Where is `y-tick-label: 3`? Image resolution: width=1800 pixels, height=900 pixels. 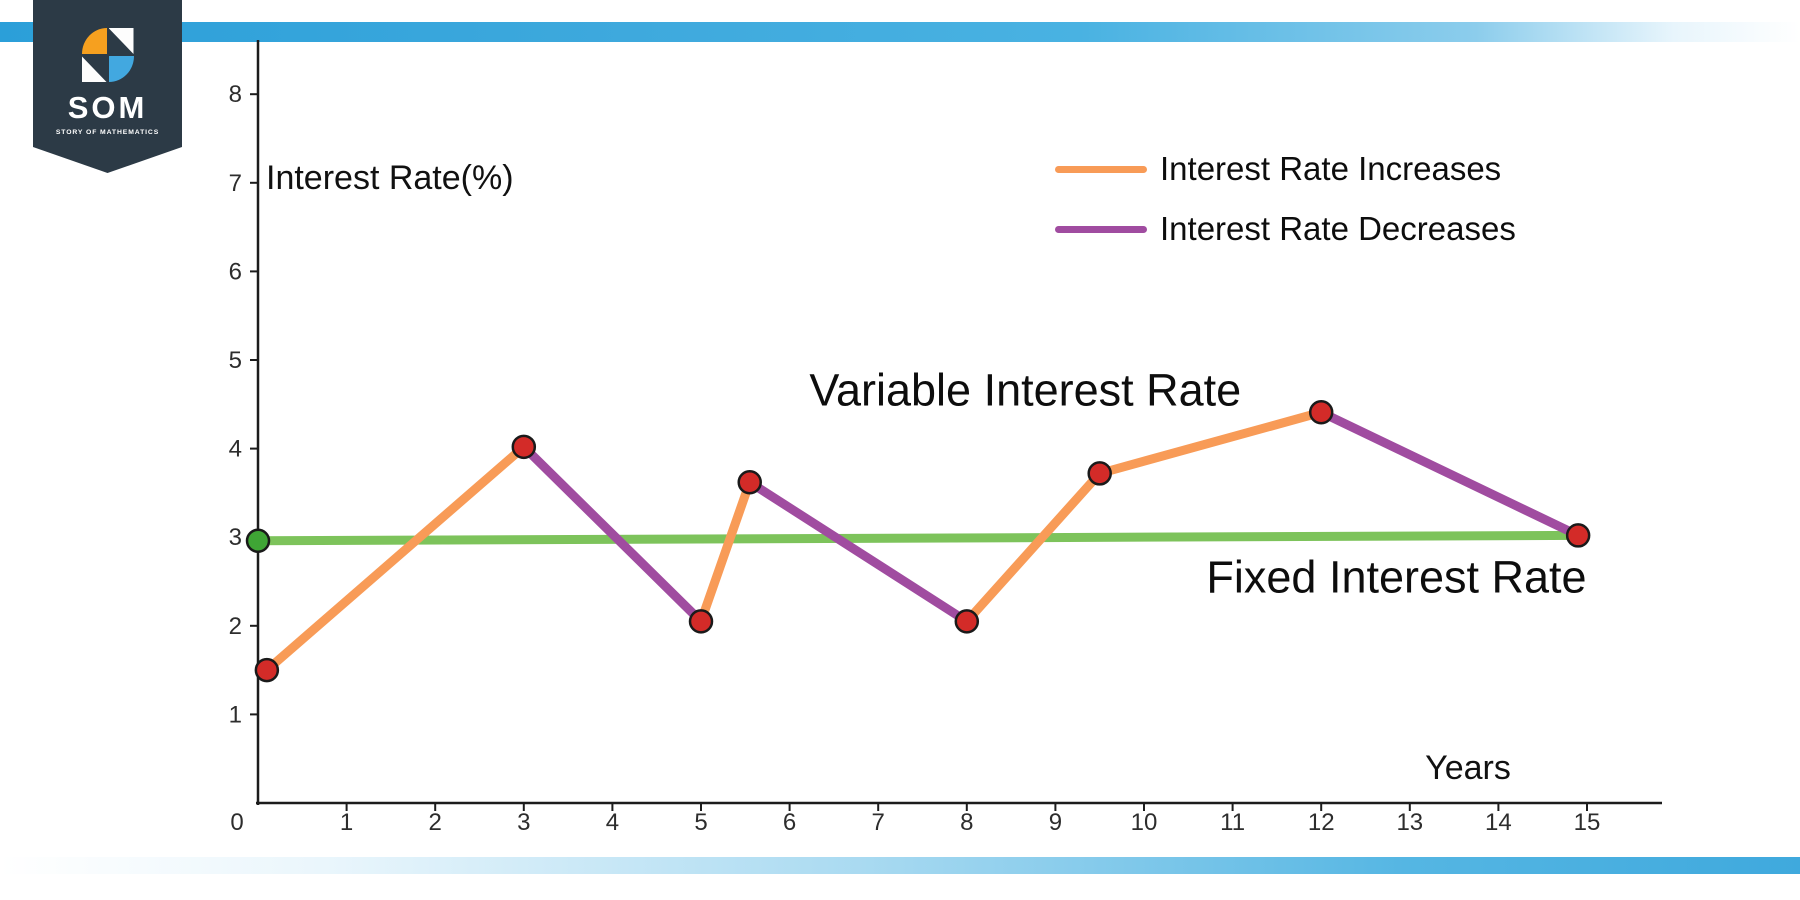 y-tick-label: 3 is located at coordinates (235, 537).